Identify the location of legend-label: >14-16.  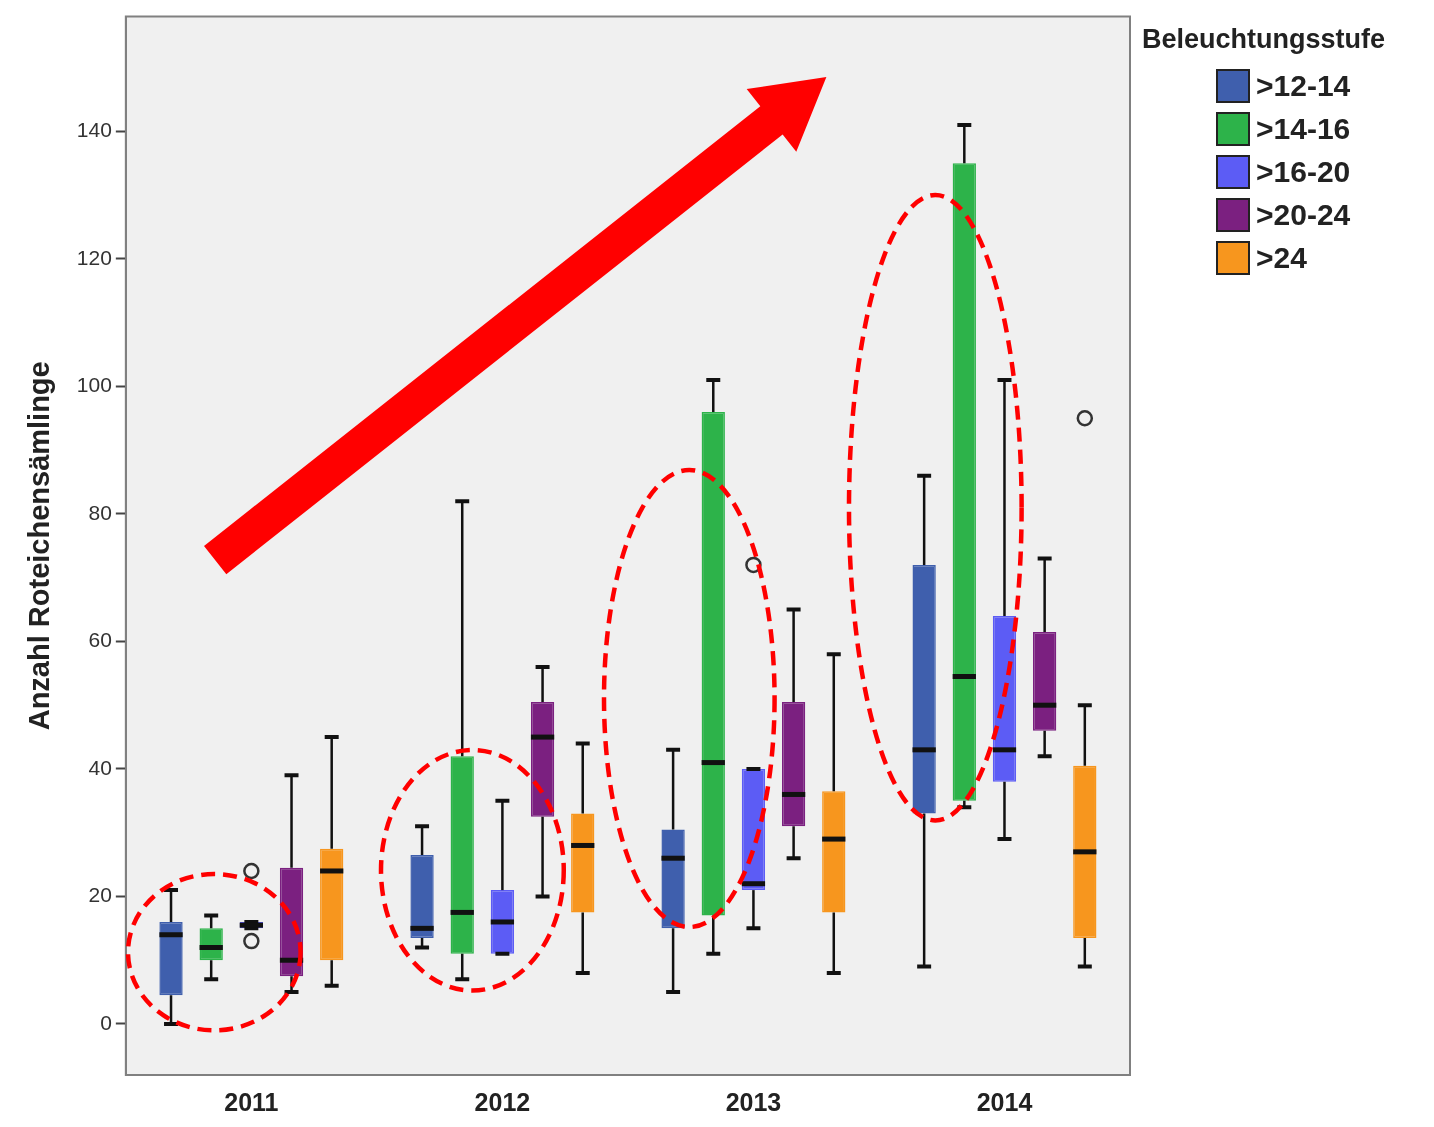
(1303, 129).